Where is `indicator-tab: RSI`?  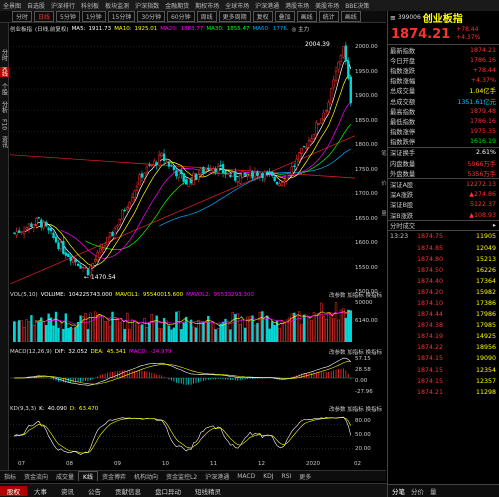 indicator-tab: RSI is located at coordinates (286, 476).